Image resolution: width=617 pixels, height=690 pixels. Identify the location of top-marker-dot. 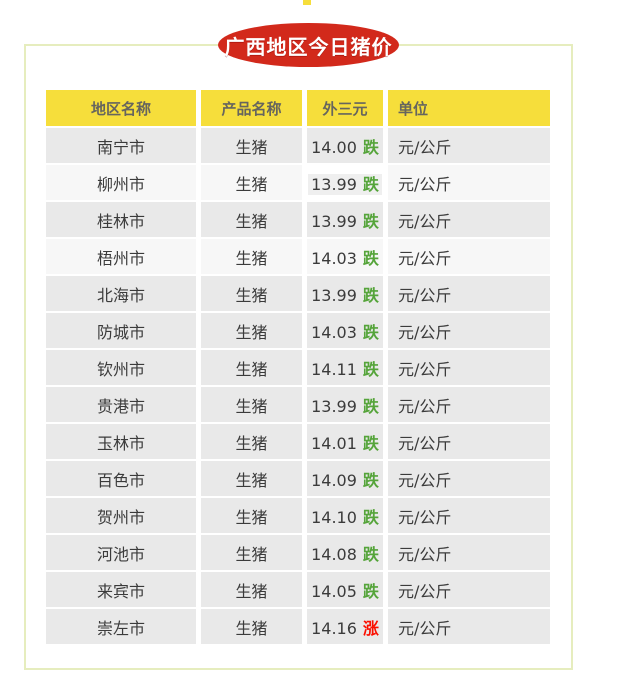
(307, 2).